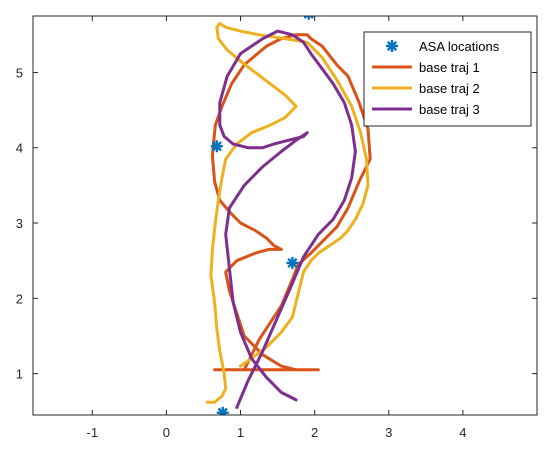 The width and height of the screenshot is (550, 452). Describe the element at coordinates (19, 298) in the screenshot. I see `y-tick-label: 2` at that location.